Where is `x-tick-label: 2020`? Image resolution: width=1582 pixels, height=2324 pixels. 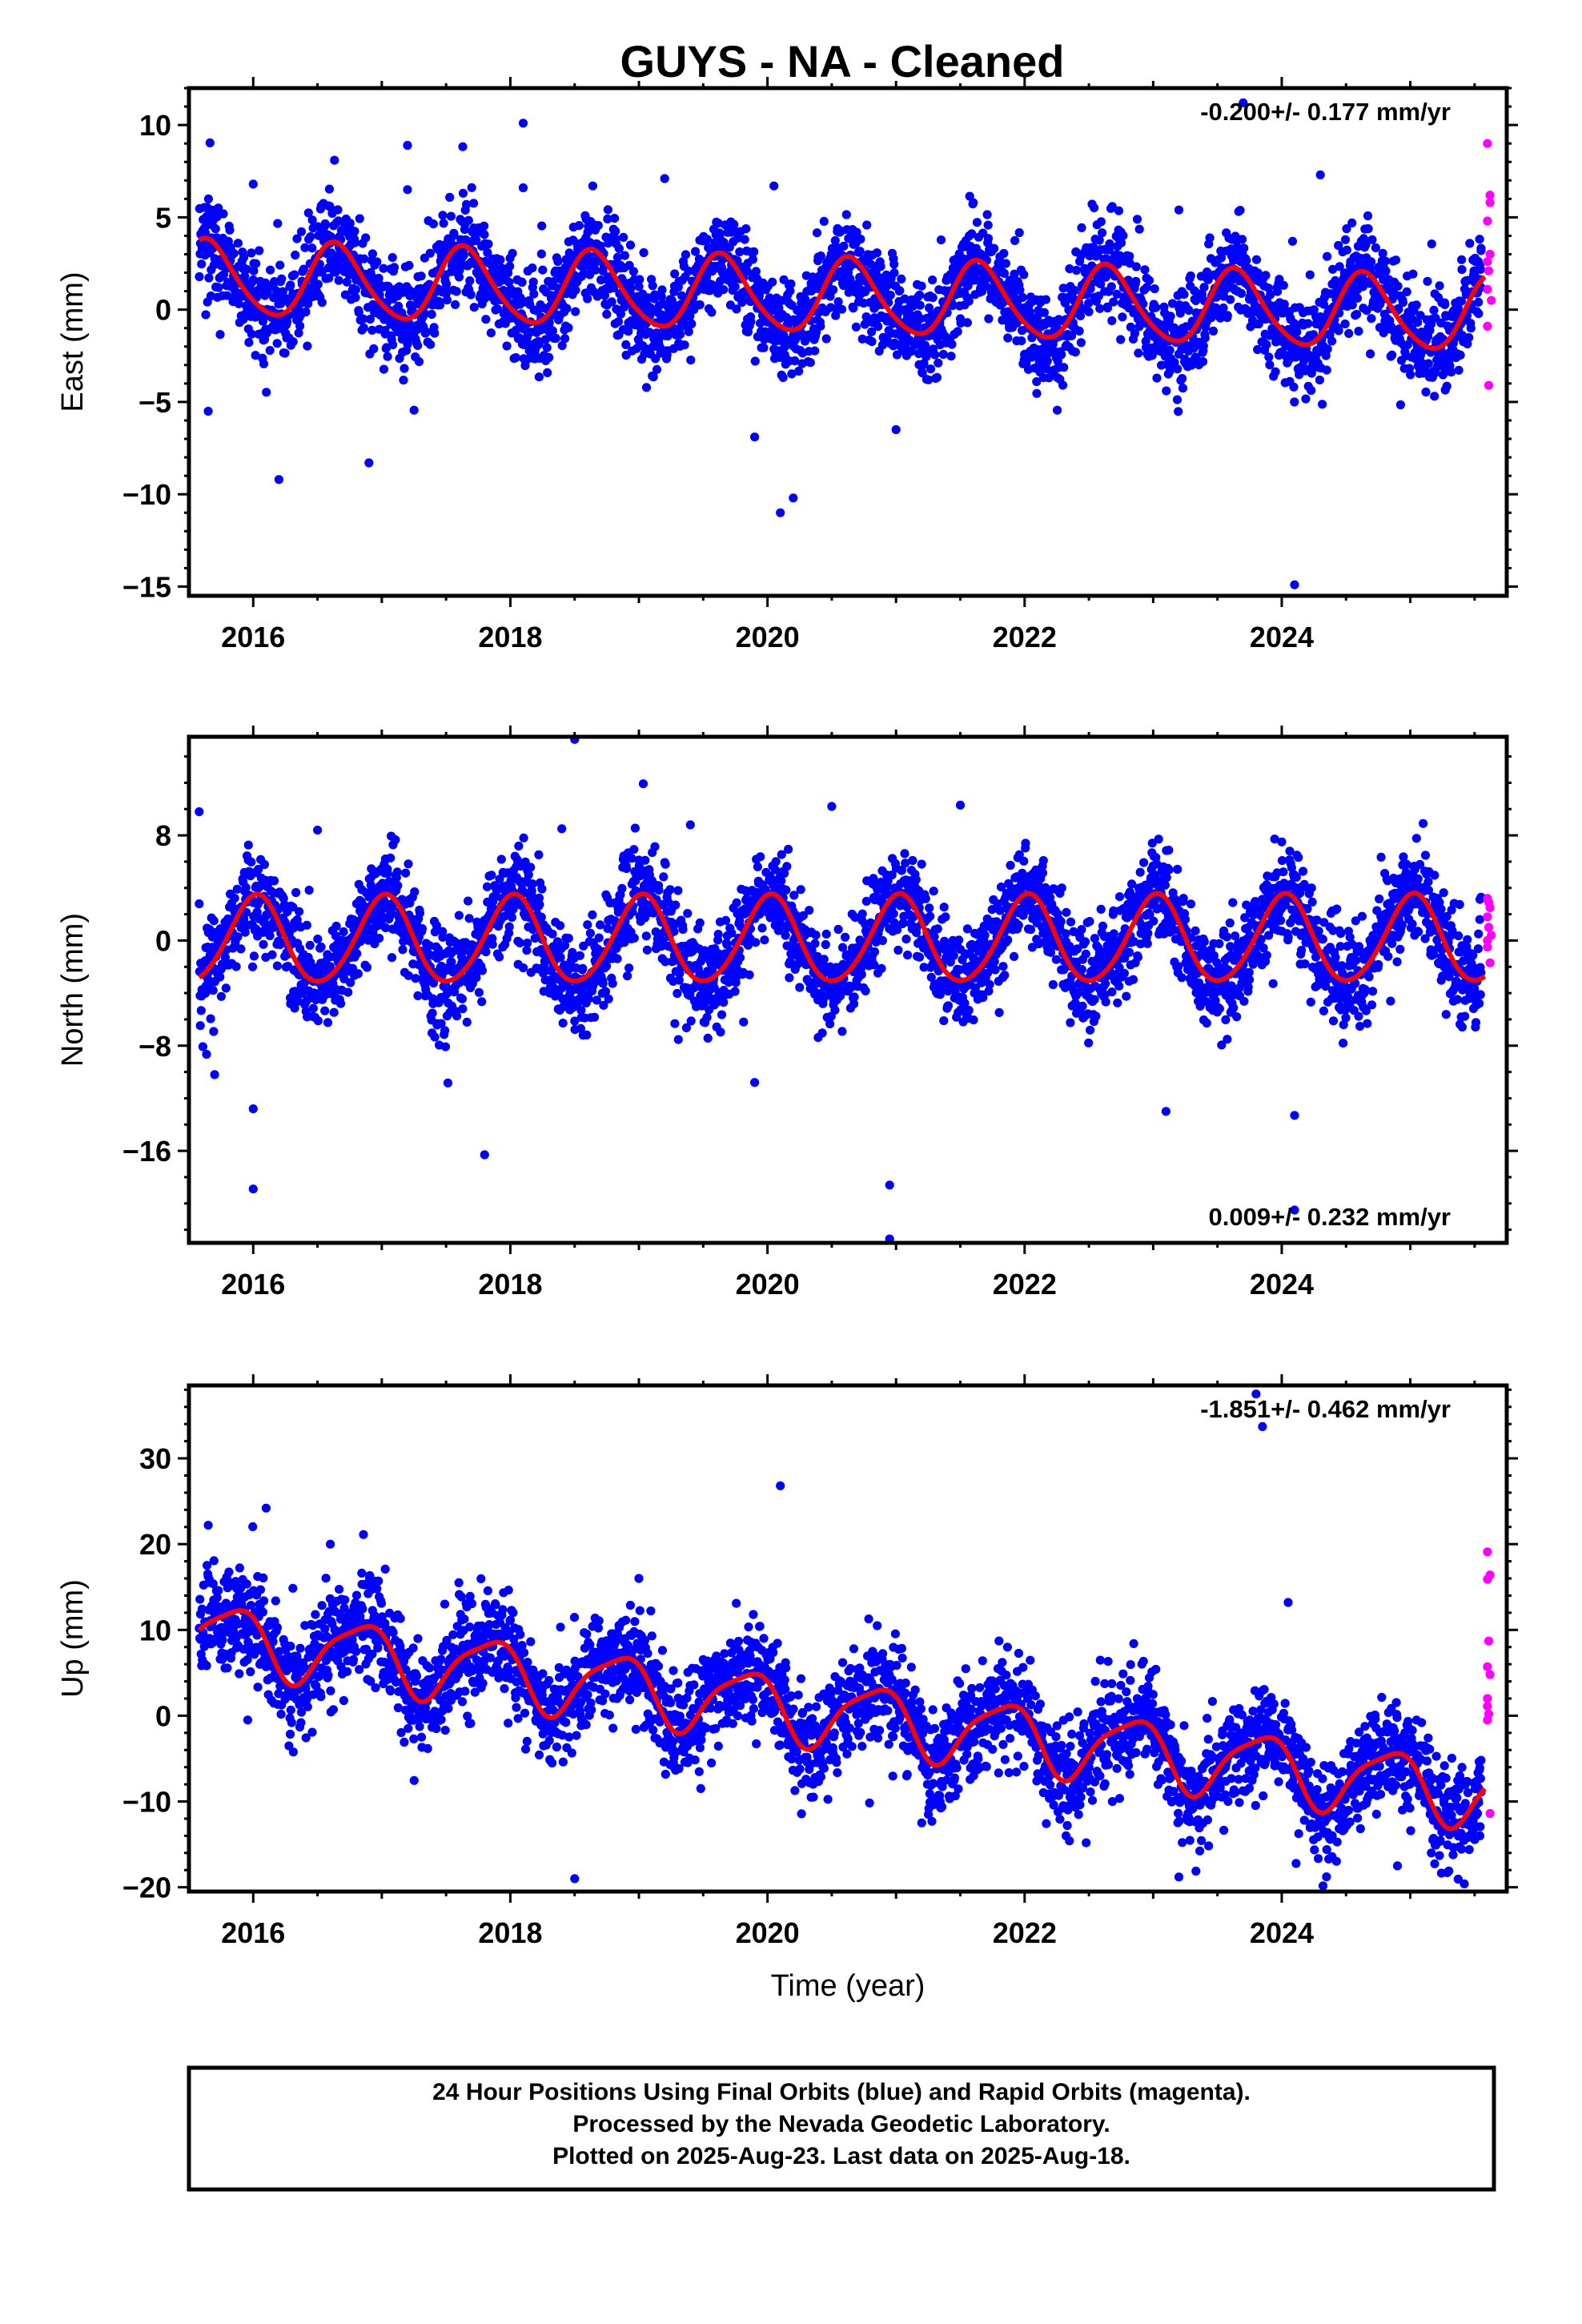
x-tick-label: 2020 is located at coordinates (768, 637).